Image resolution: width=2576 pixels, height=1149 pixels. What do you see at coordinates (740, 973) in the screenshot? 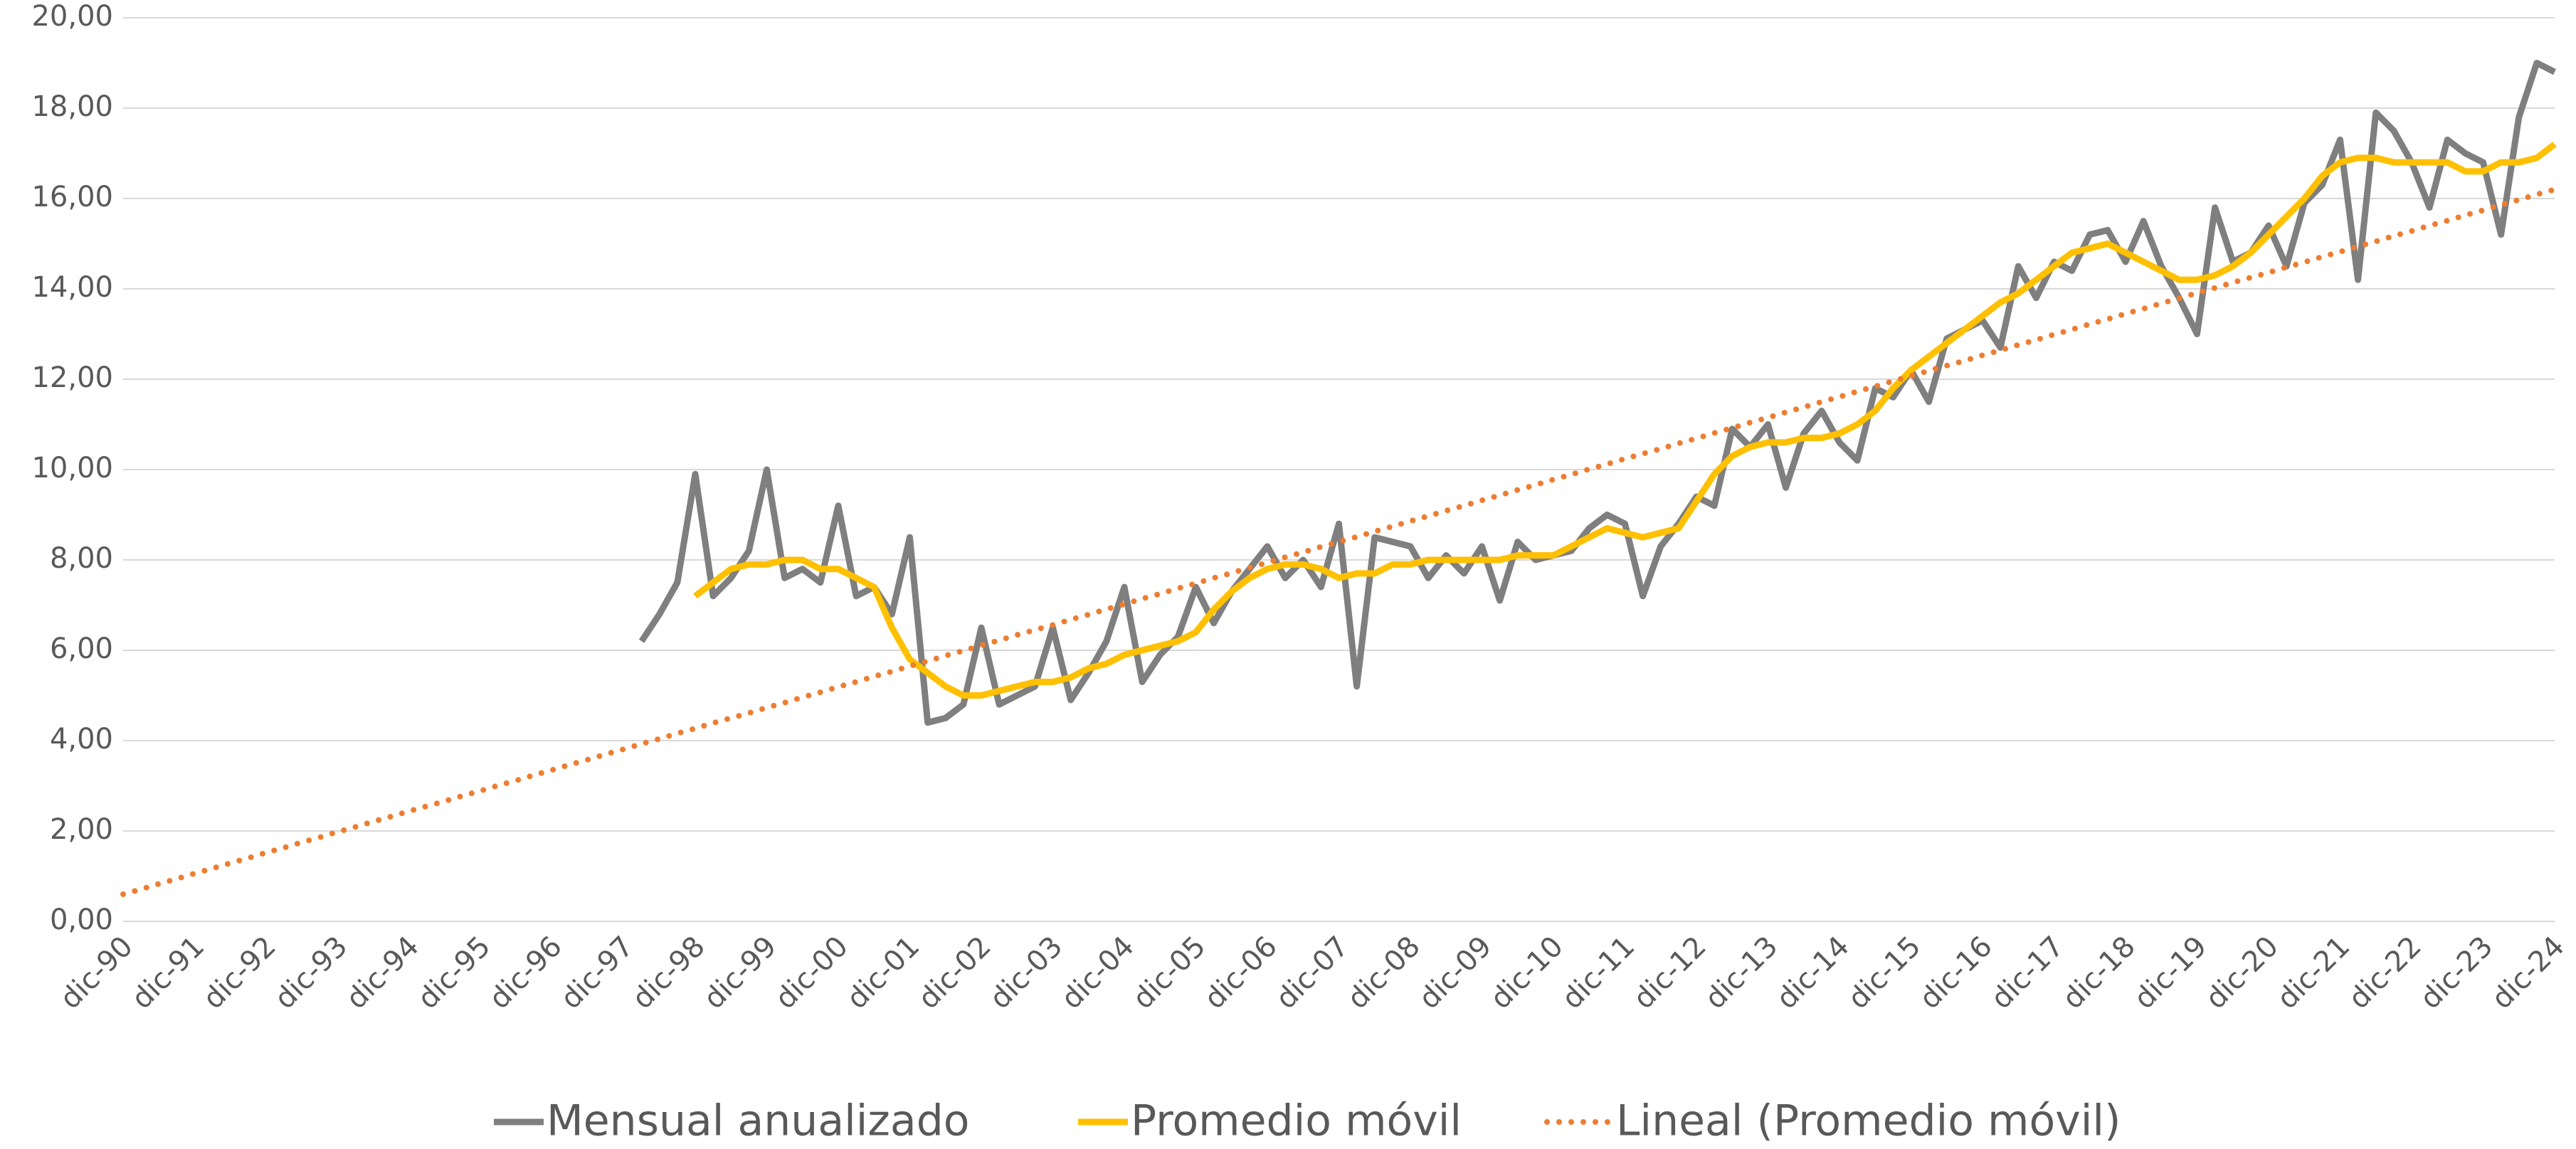
I see `x-tick-label: dic-99` at bounding box center [740, 973].